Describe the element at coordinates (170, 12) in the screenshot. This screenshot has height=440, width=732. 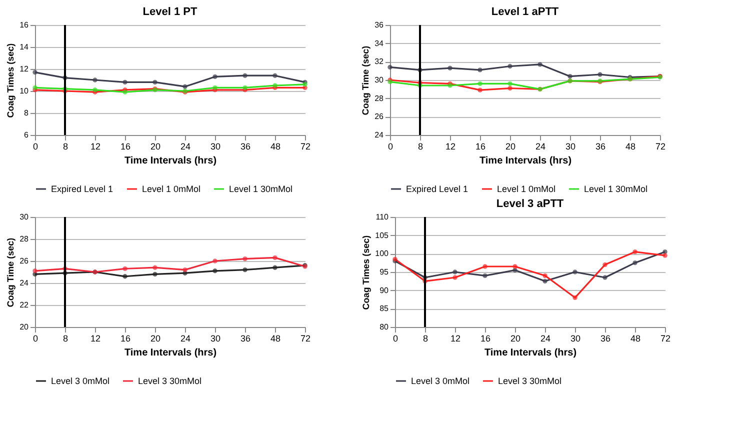
I see `chart-title: Level 1 PT` at that location.